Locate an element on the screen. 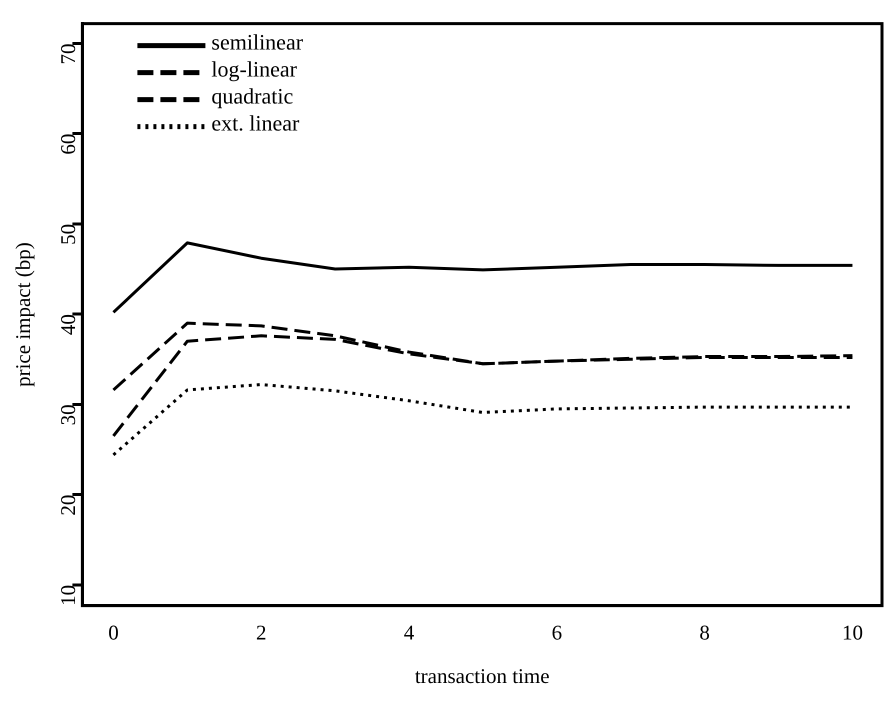  y-axis-title: price impact (bp) is located at coordinates (23, 314).